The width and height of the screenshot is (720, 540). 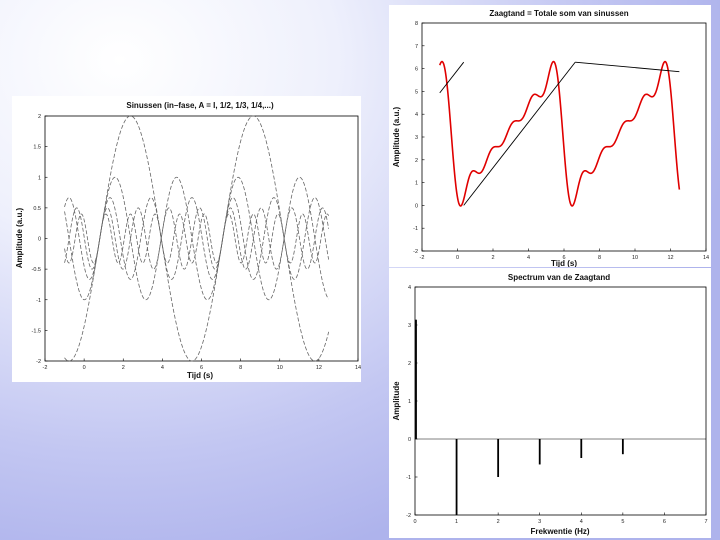 What do you see at coordinates (559, 531) in the screenshot?
I see `x-axis-label: Frekwentie (Hz)` at bounding box center [559, 531].